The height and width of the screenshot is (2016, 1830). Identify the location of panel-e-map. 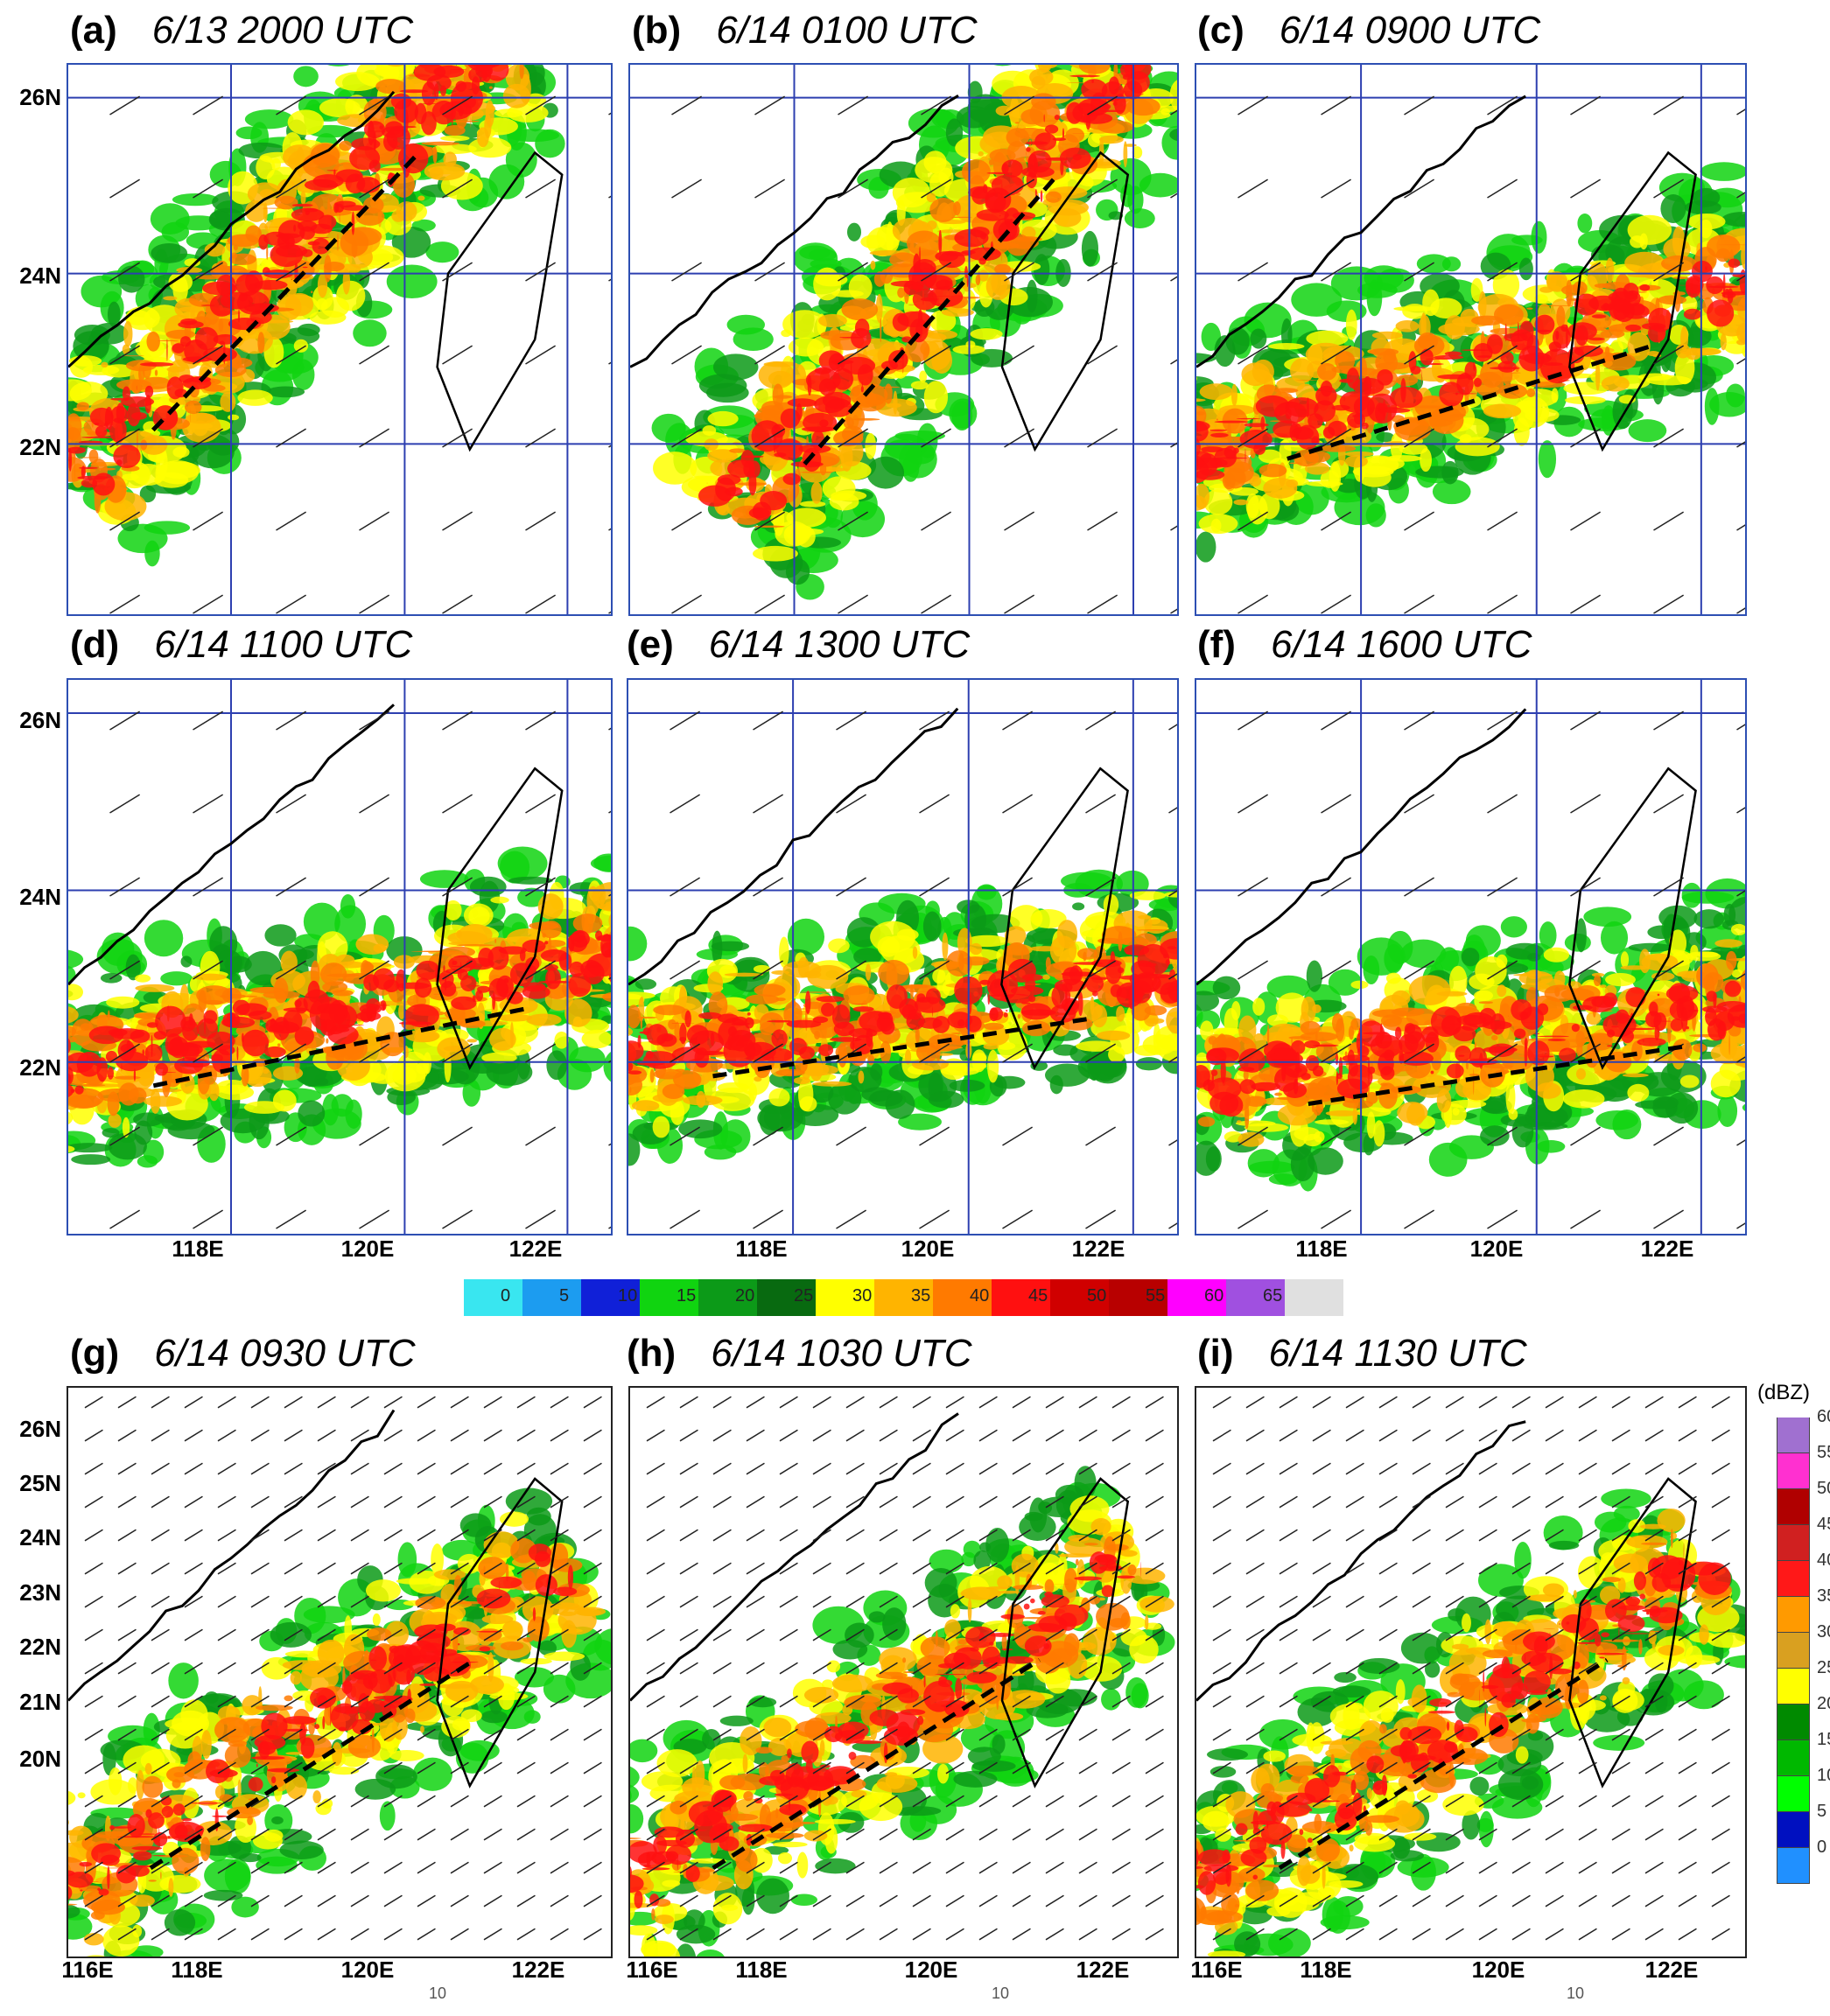
(903, 957).